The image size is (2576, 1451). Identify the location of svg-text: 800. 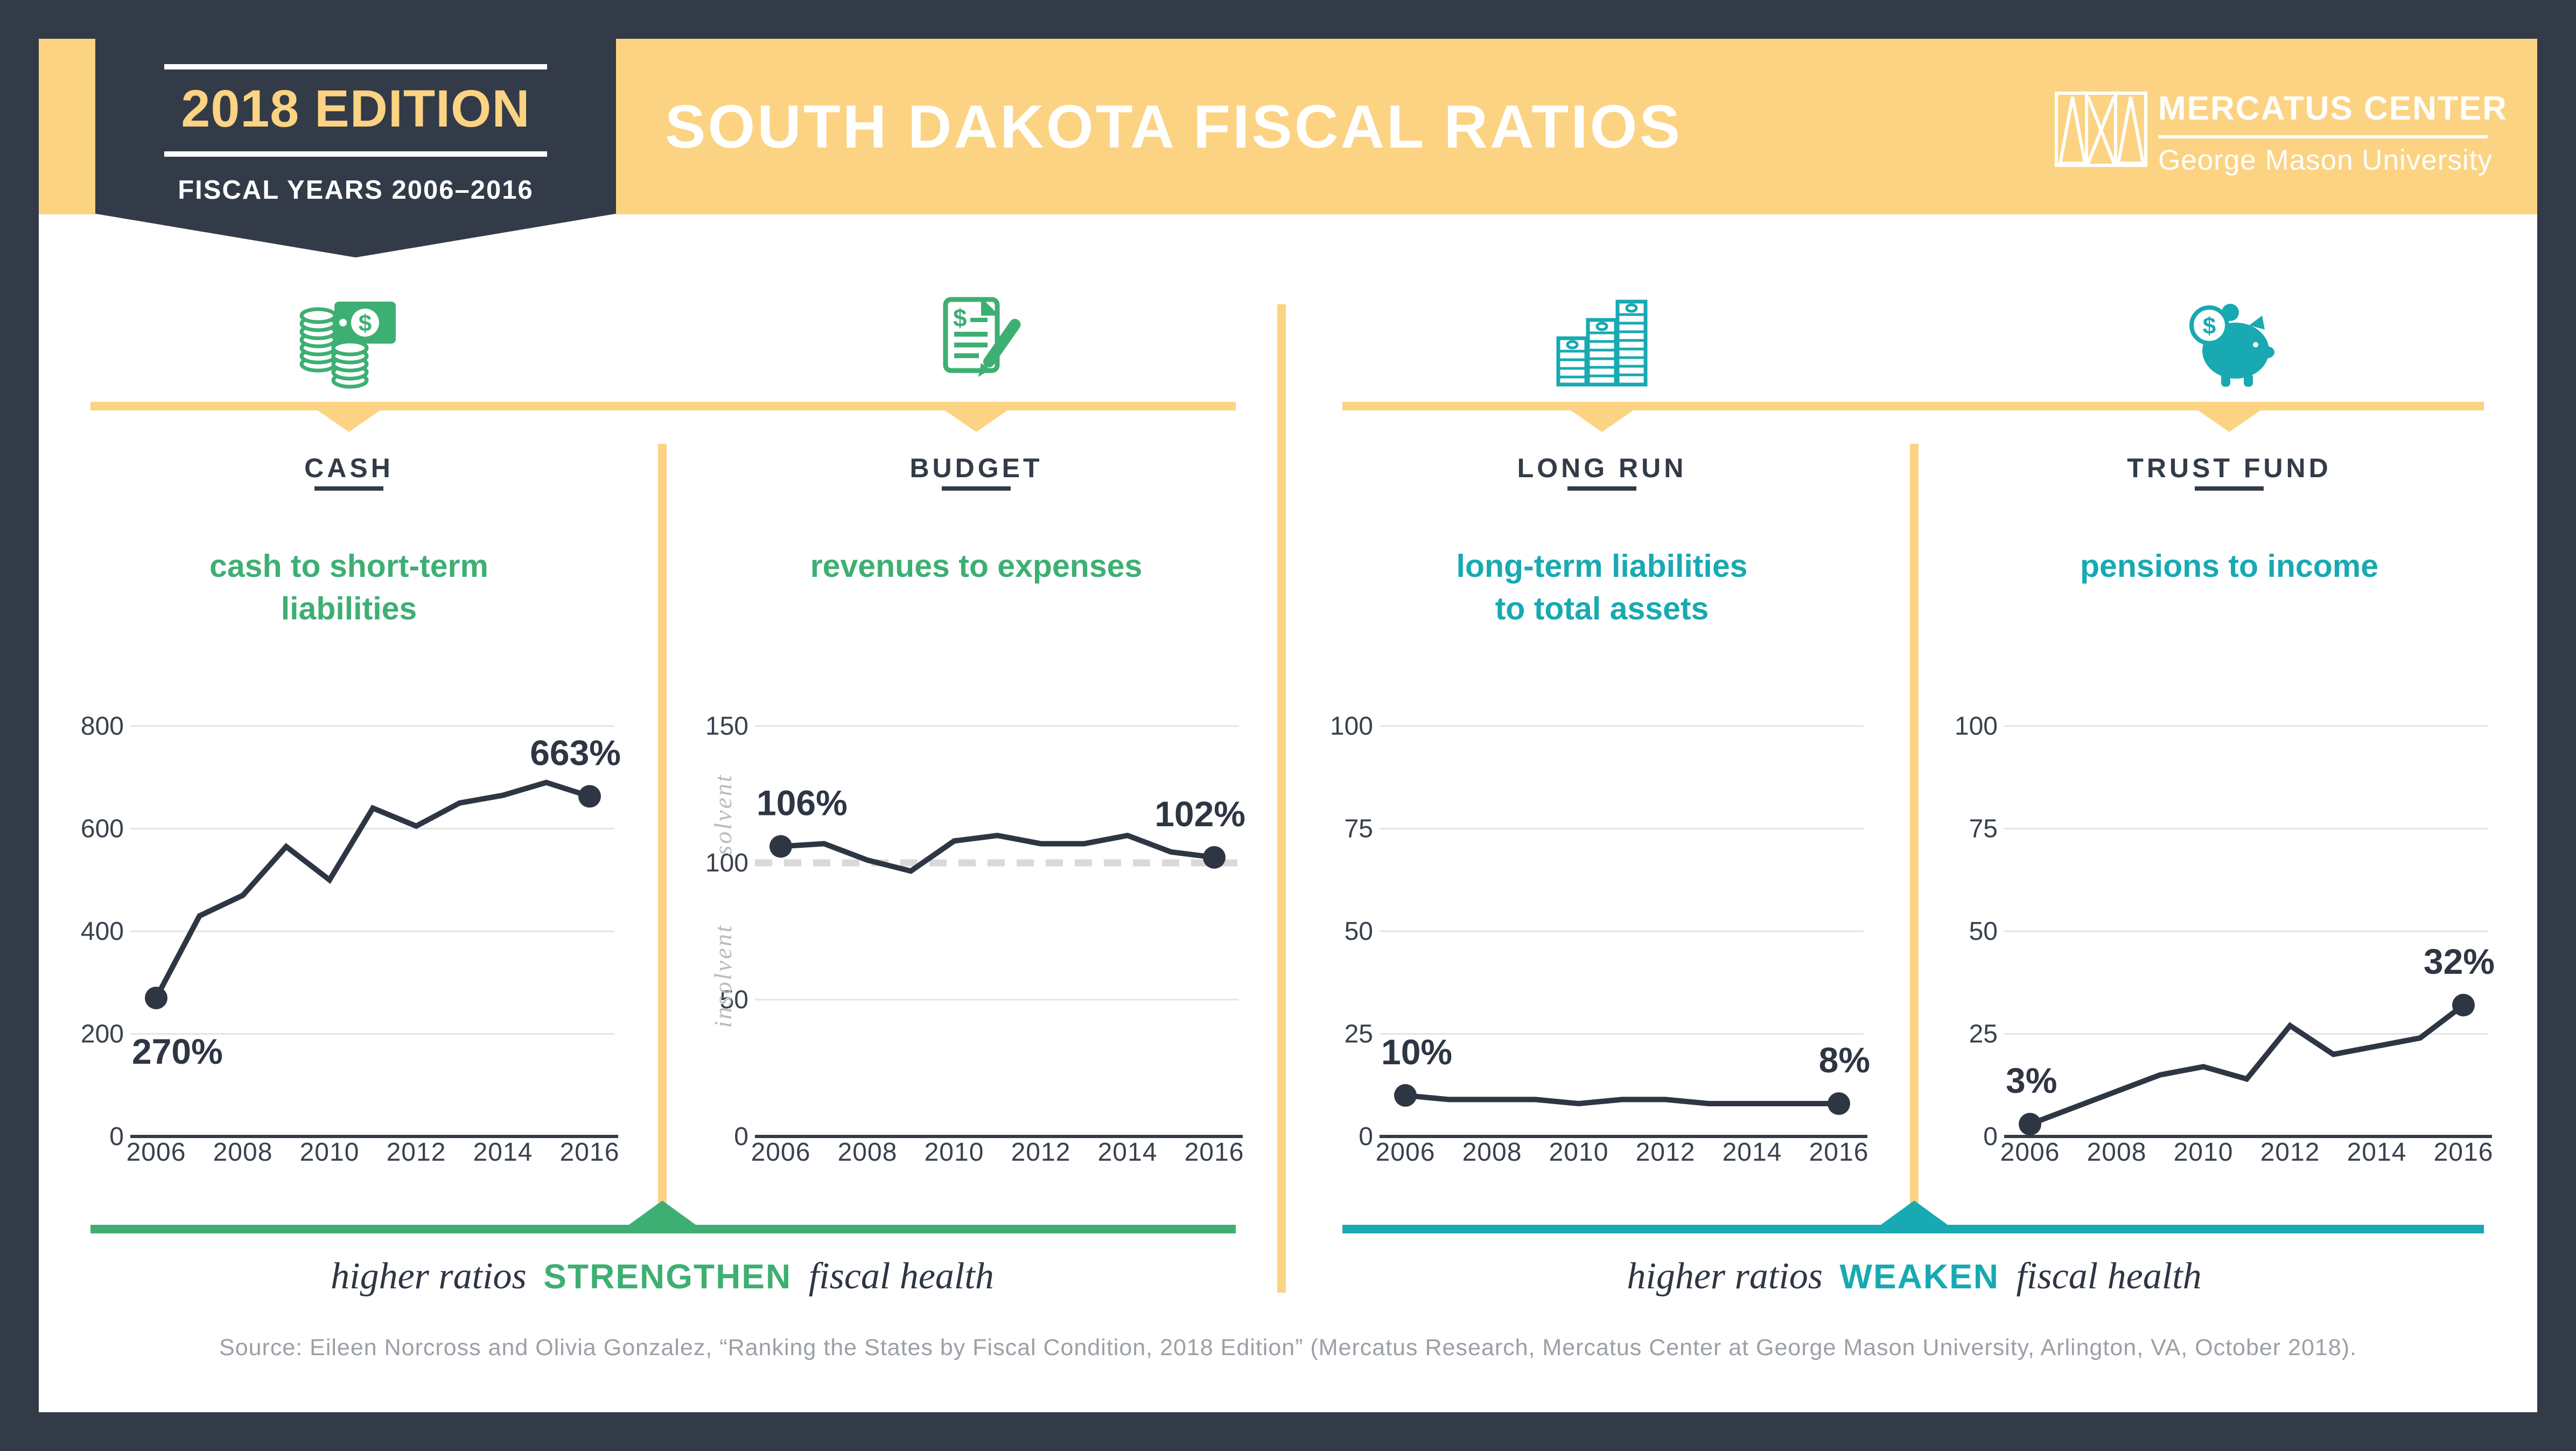
(102, 727).